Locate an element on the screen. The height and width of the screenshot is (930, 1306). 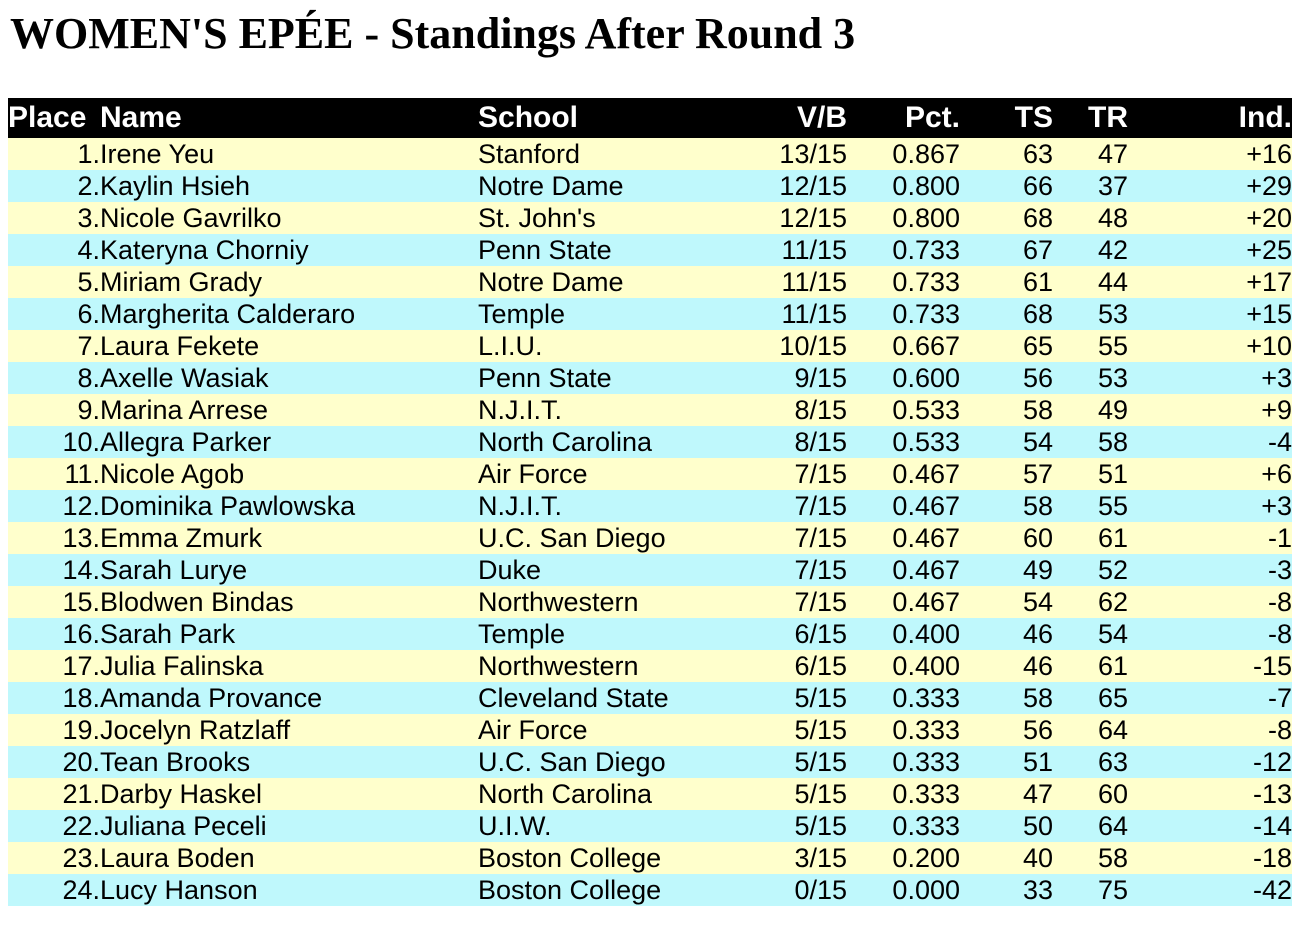
cell-name: Margherita Calderaro is located at coordinates (228, 314).